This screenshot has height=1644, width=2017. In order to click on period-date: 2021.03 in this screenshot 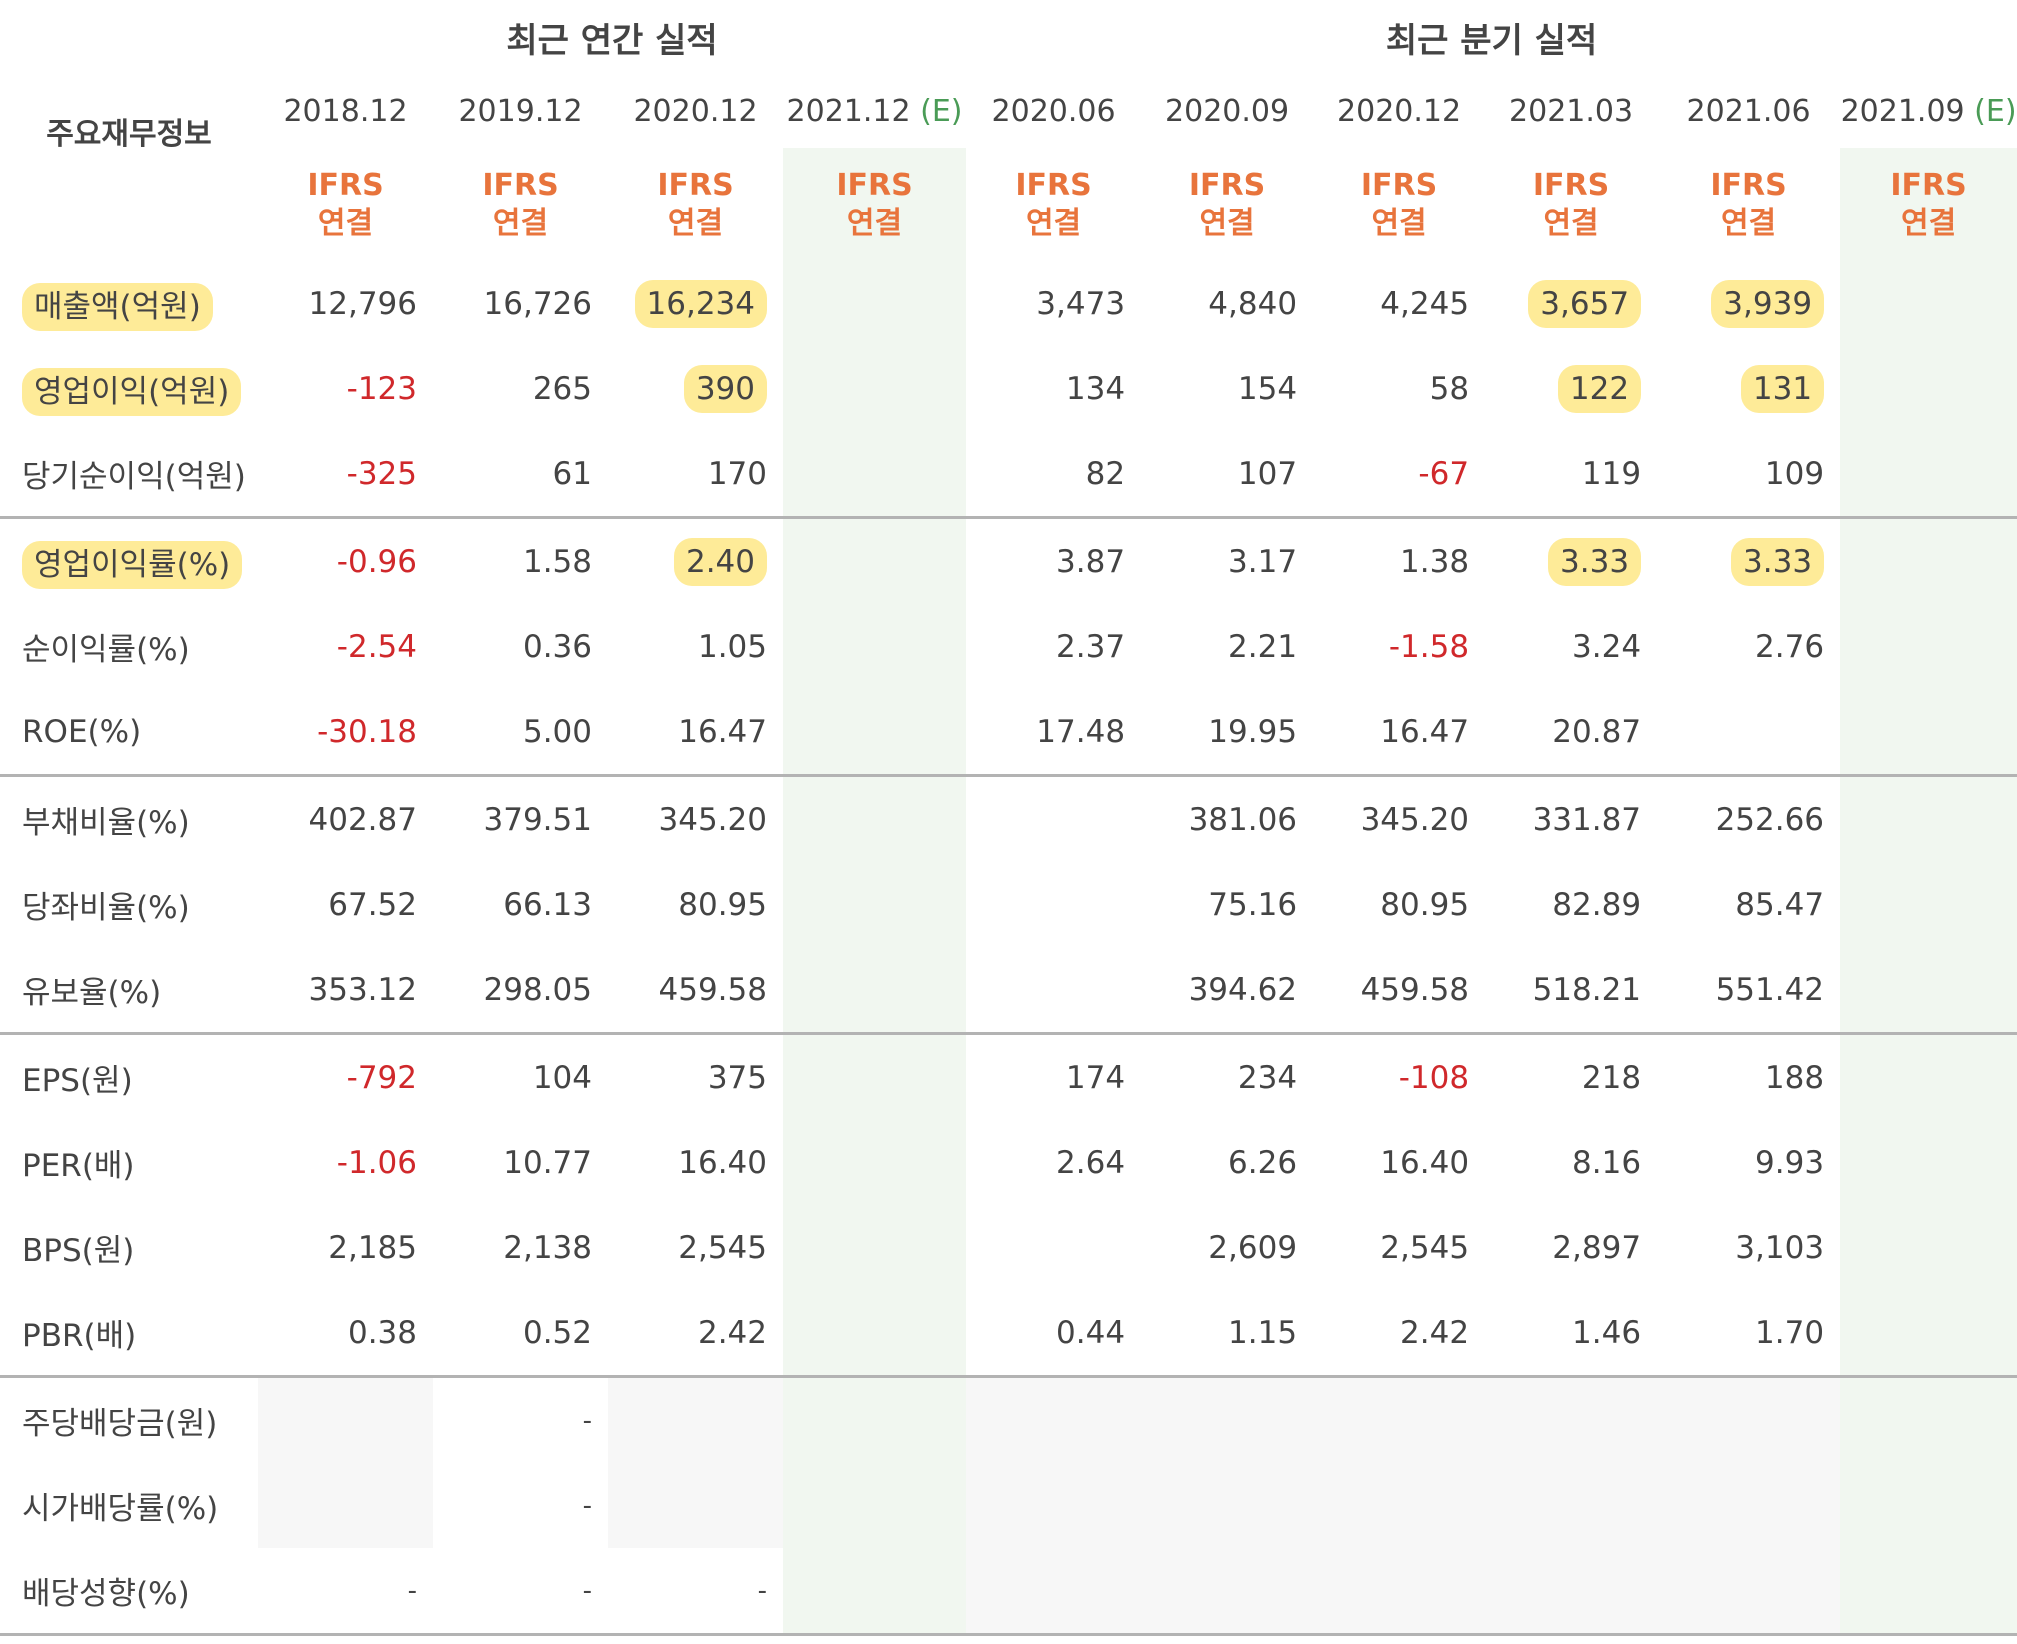, I will do `click(1571, 111)`.